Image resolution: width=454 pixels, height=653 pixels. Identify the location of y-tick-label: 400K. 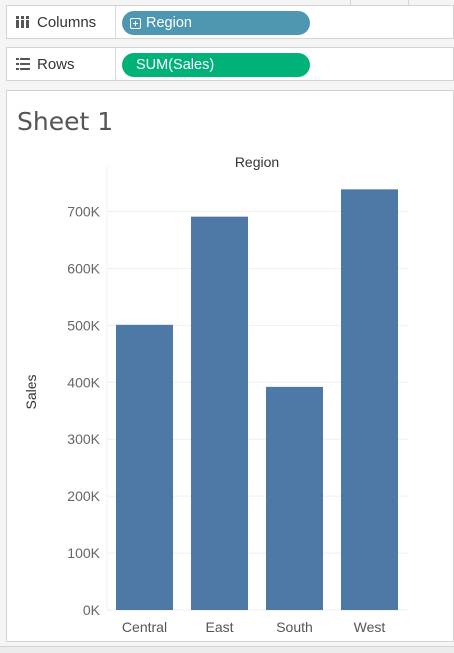
(83, 382).